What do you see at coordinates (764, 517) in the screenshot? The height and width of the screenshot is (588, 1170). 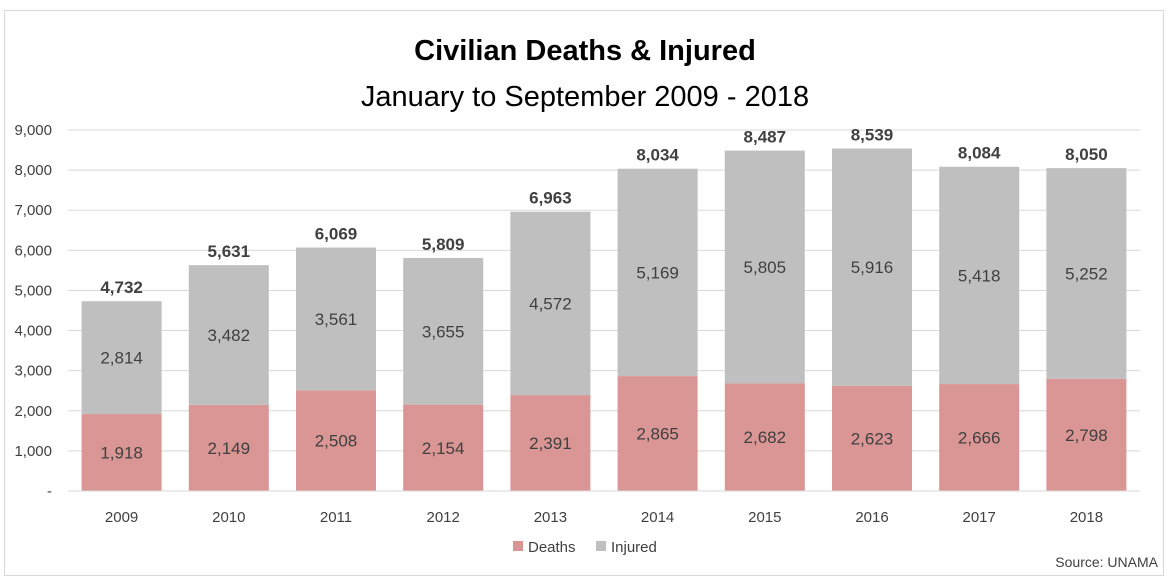 I see `x-tick-label: 2015` at bounding box center [764, 517].